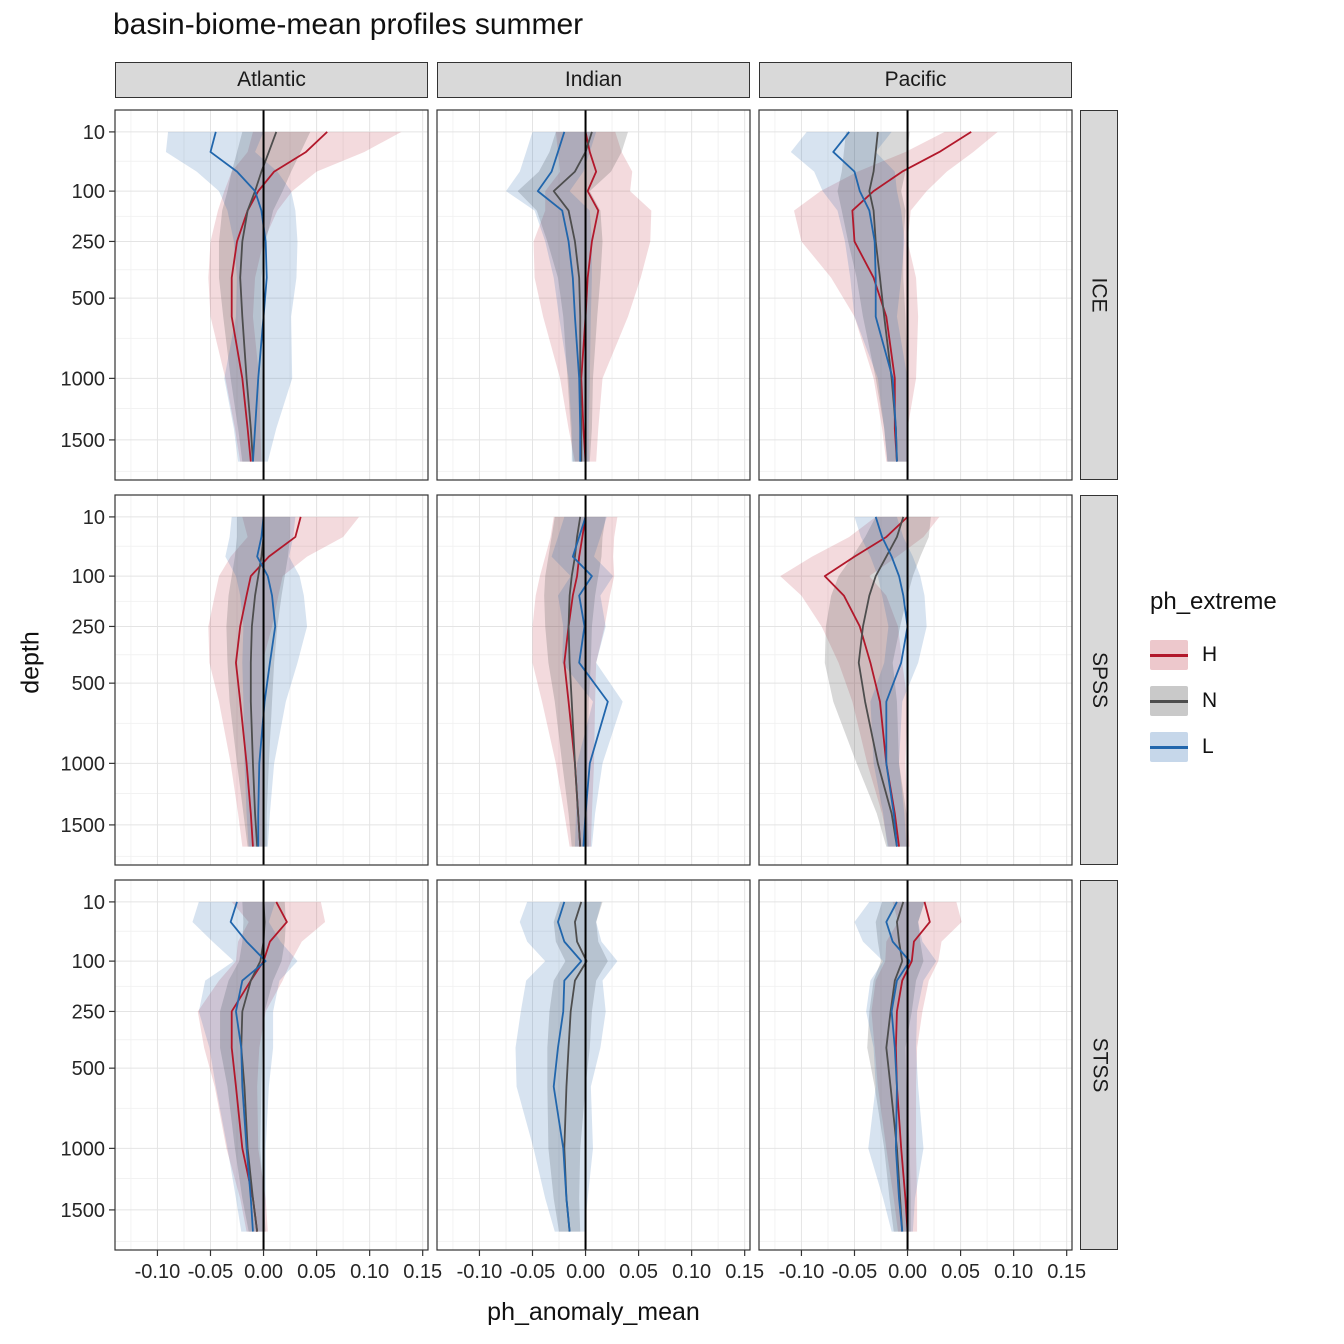 The image size is (1344, 1344). I want to click on facet-panel-atlantic-ice, so click(271, 295).